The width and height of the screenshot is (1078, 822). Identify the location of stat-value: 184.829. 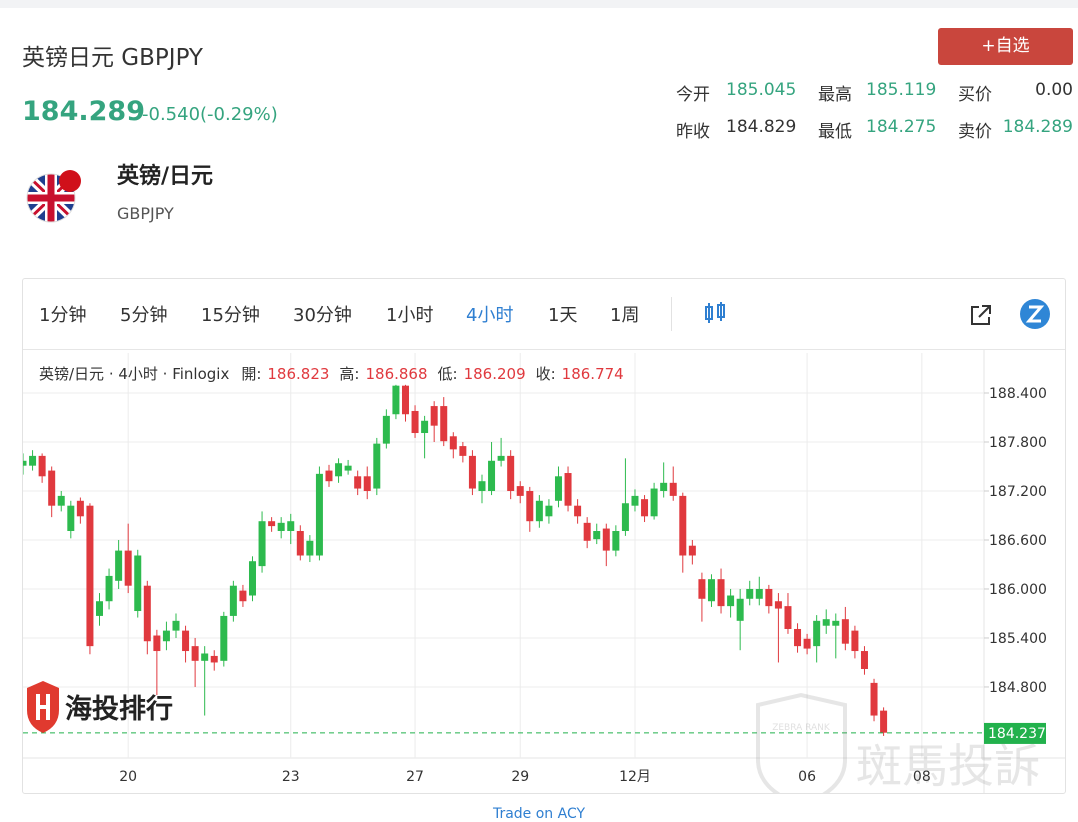
(761, 127).